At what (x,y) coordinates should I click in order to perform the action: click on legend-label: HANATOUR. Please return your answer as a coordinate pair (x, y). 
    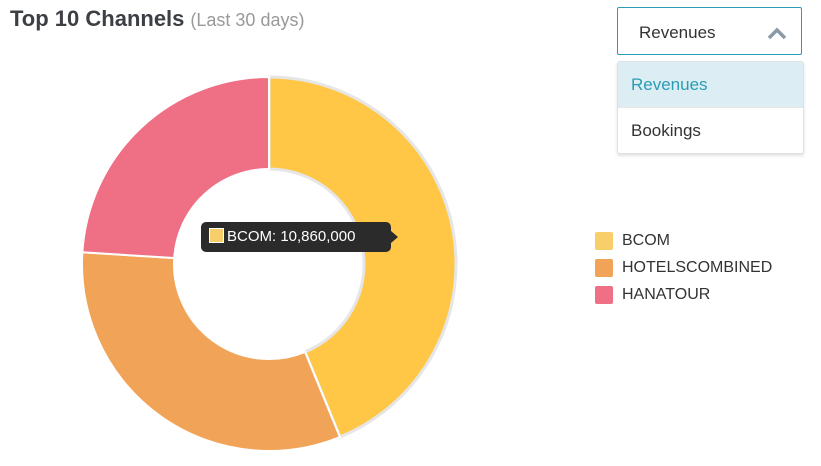
    Looking at the image, I should click on (666, 294).